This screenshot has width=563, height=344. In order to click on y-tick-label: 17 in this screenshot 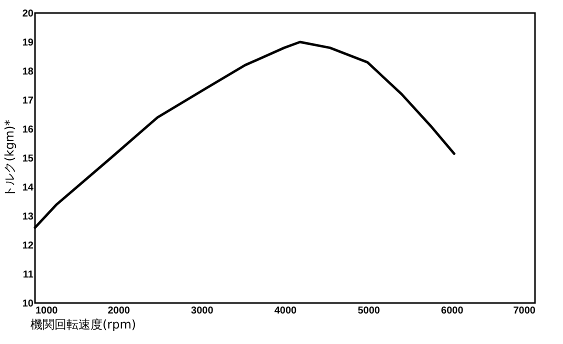, I will do `click(28, 101)`.